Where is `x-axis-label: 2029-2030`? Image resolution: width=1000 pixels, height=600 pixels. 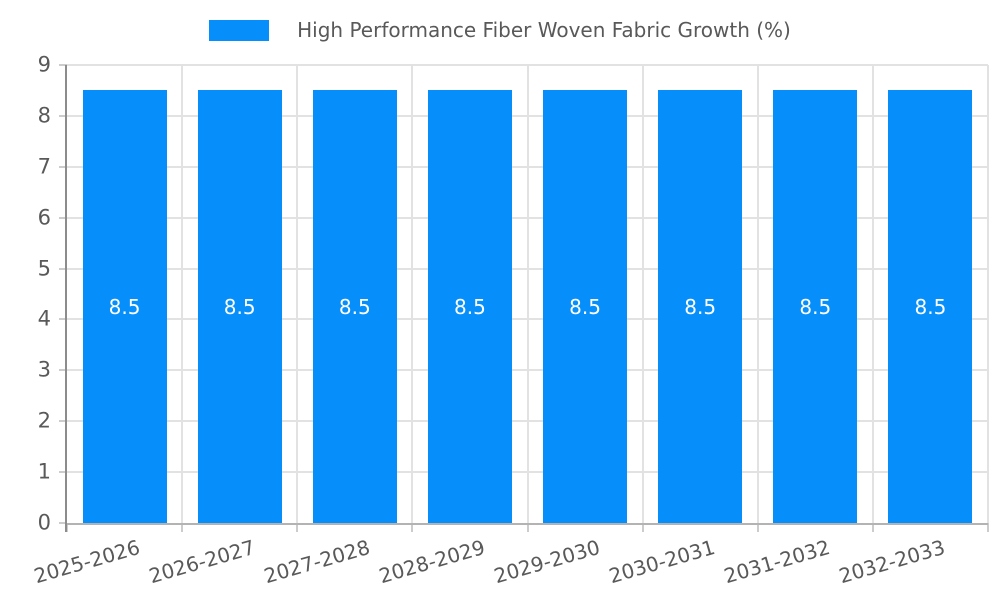 x-axis-label: 2029-2030 is located at coordinates (547, 562).